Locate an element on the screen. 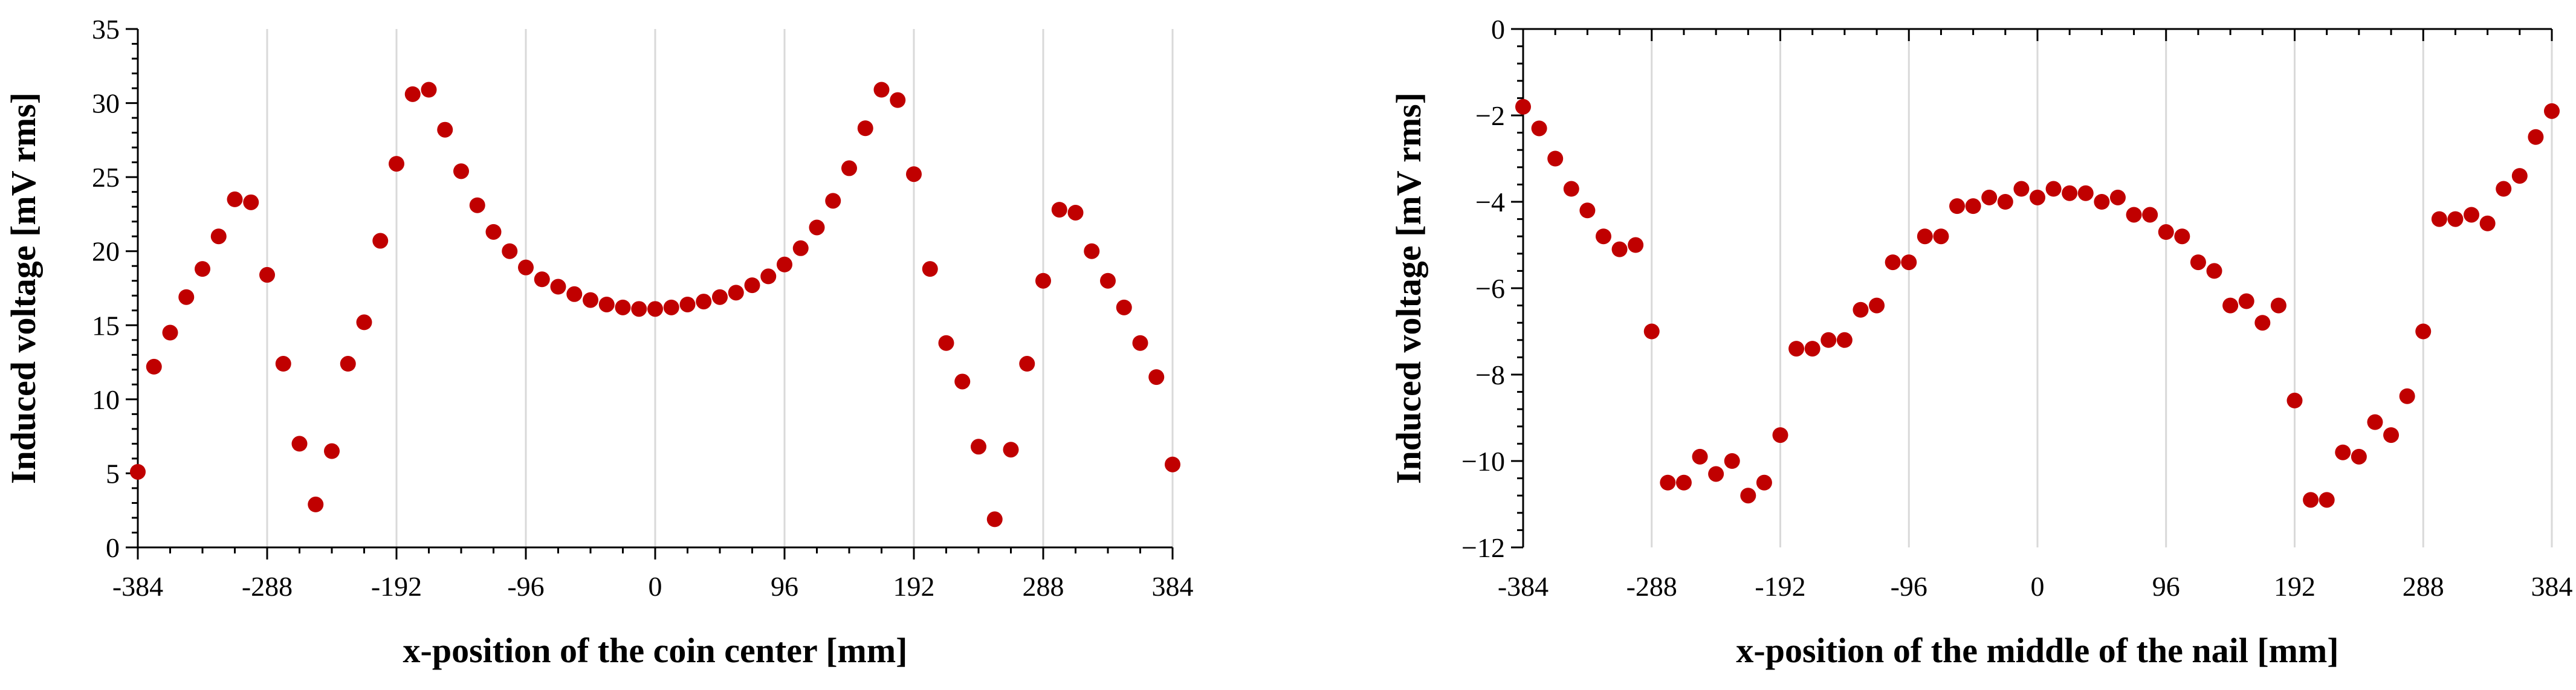 The height and width of the screenshot is (690, 2576). nail-y-tick-label: −10 is located at coordinates (1483, 462).